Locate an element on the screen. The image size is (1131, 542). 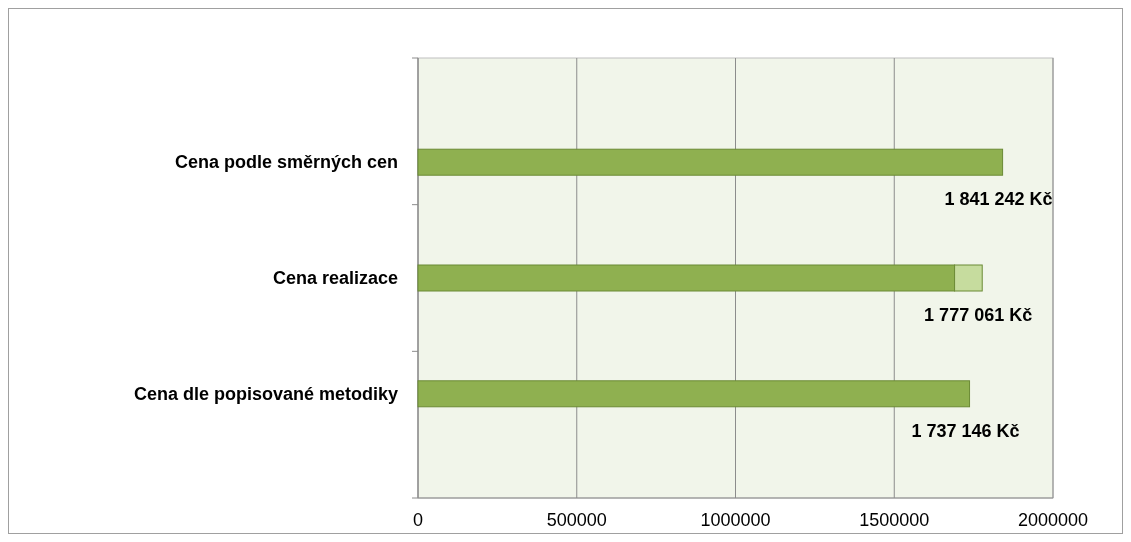
y-tick-label: Cena dle popisované metodiky is located at coordinates (265, 393).